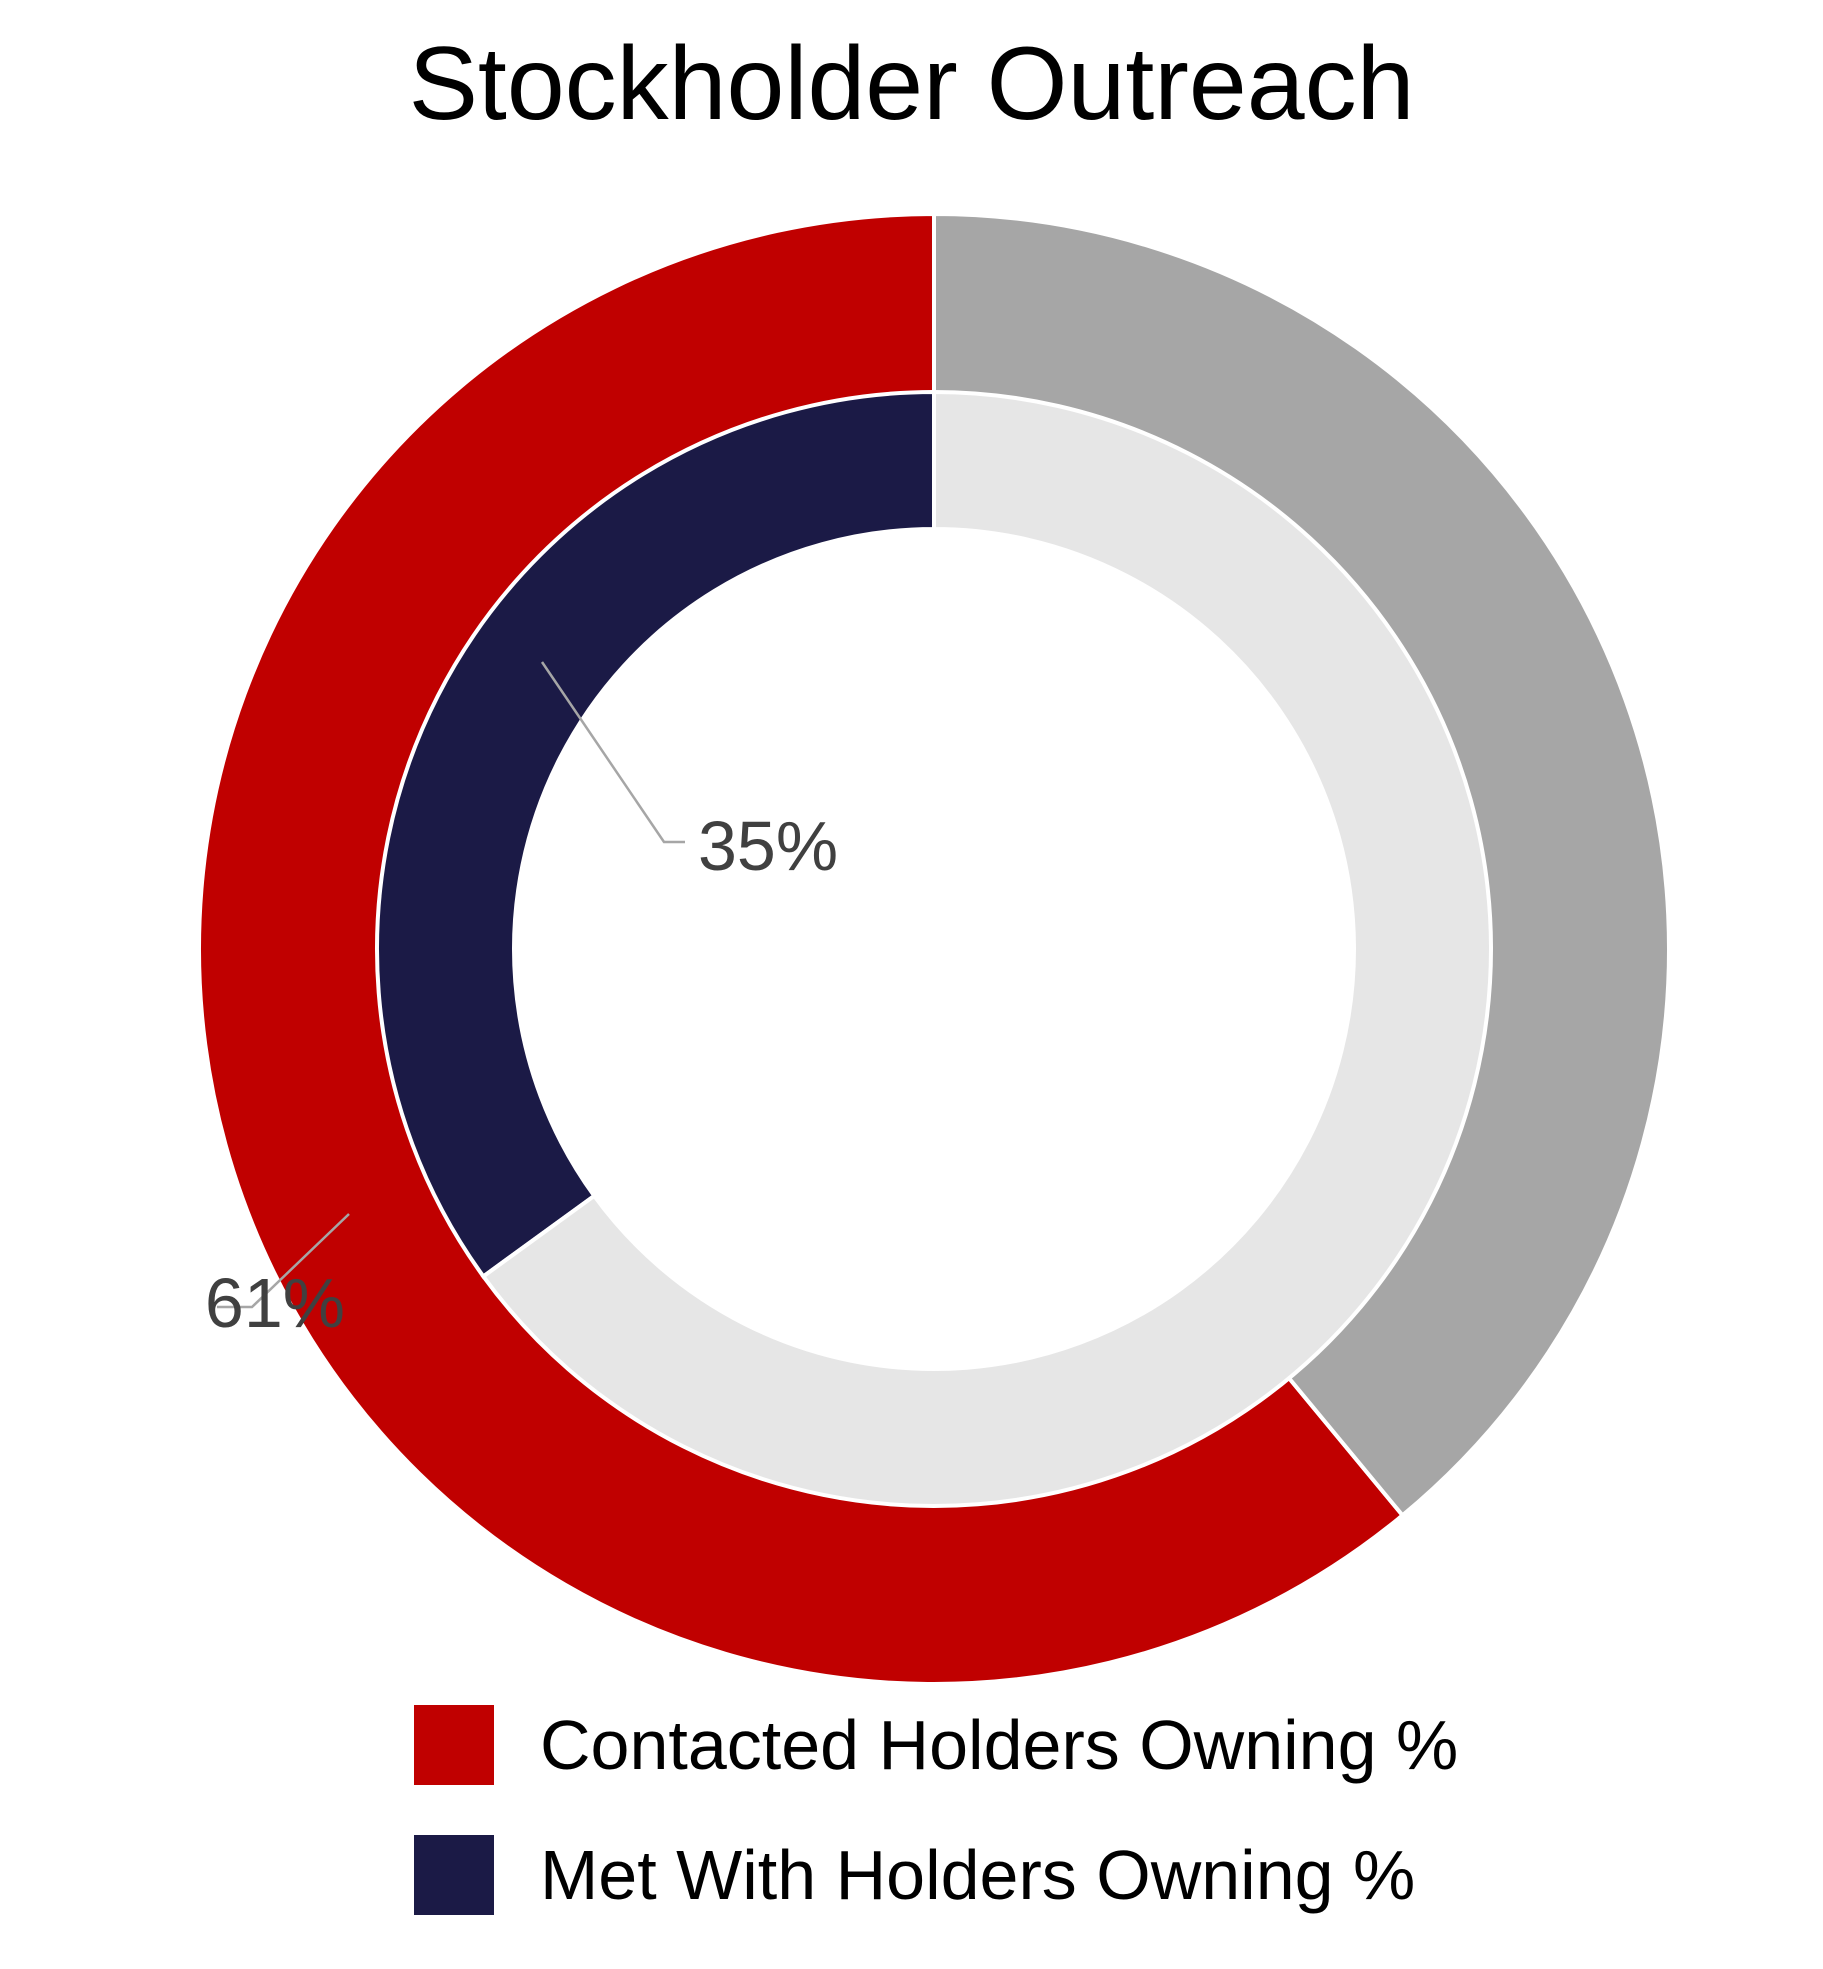  What do you see at coordinates (454, 1745) in the screenshot?
I see `legend-swatch-contacted` at bounding box center [454, 1745].